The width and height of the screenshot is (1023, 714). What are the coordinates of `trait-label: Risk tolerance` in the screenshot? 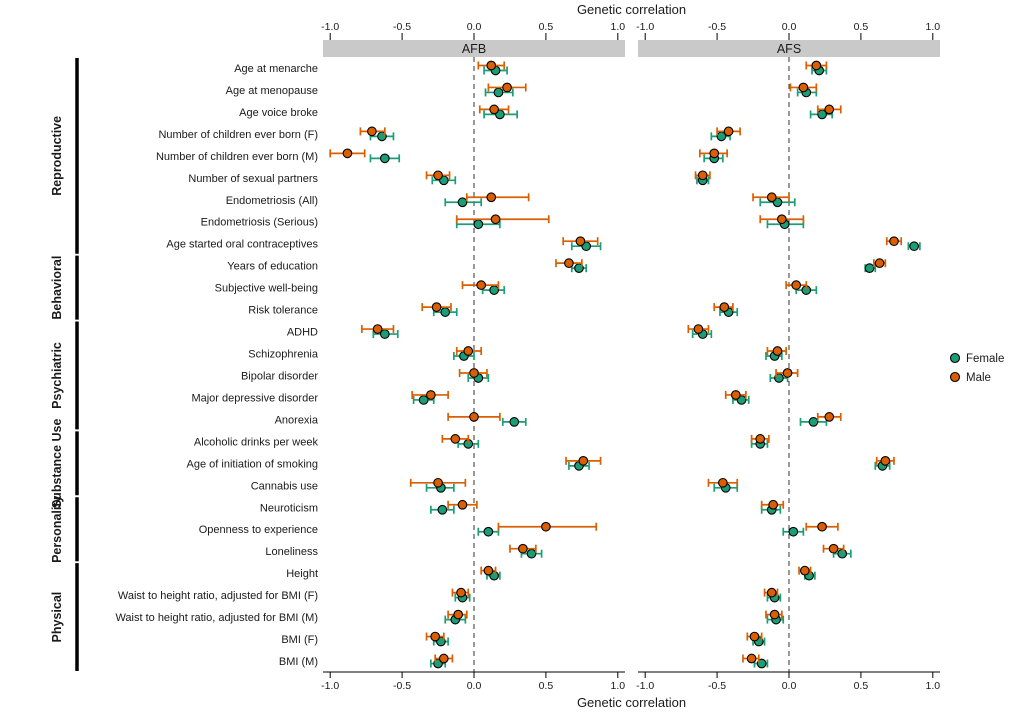 It's located at (283, 311).